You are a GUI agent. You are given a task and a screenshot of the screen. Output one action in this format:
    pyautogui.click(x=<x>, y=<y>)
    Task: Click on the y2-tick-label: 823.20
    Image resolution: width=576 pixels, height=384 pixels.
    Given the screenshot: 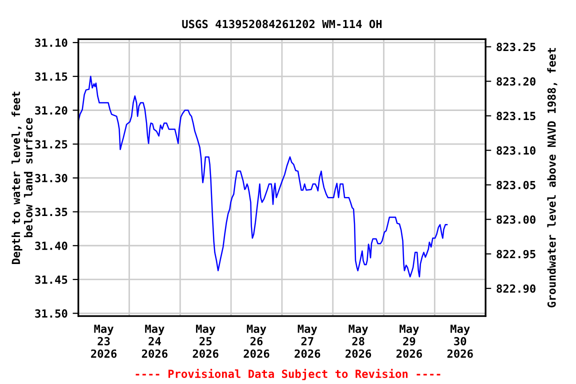 What is the action you would take?
    pyautogui.click(x=516, y=81)
    